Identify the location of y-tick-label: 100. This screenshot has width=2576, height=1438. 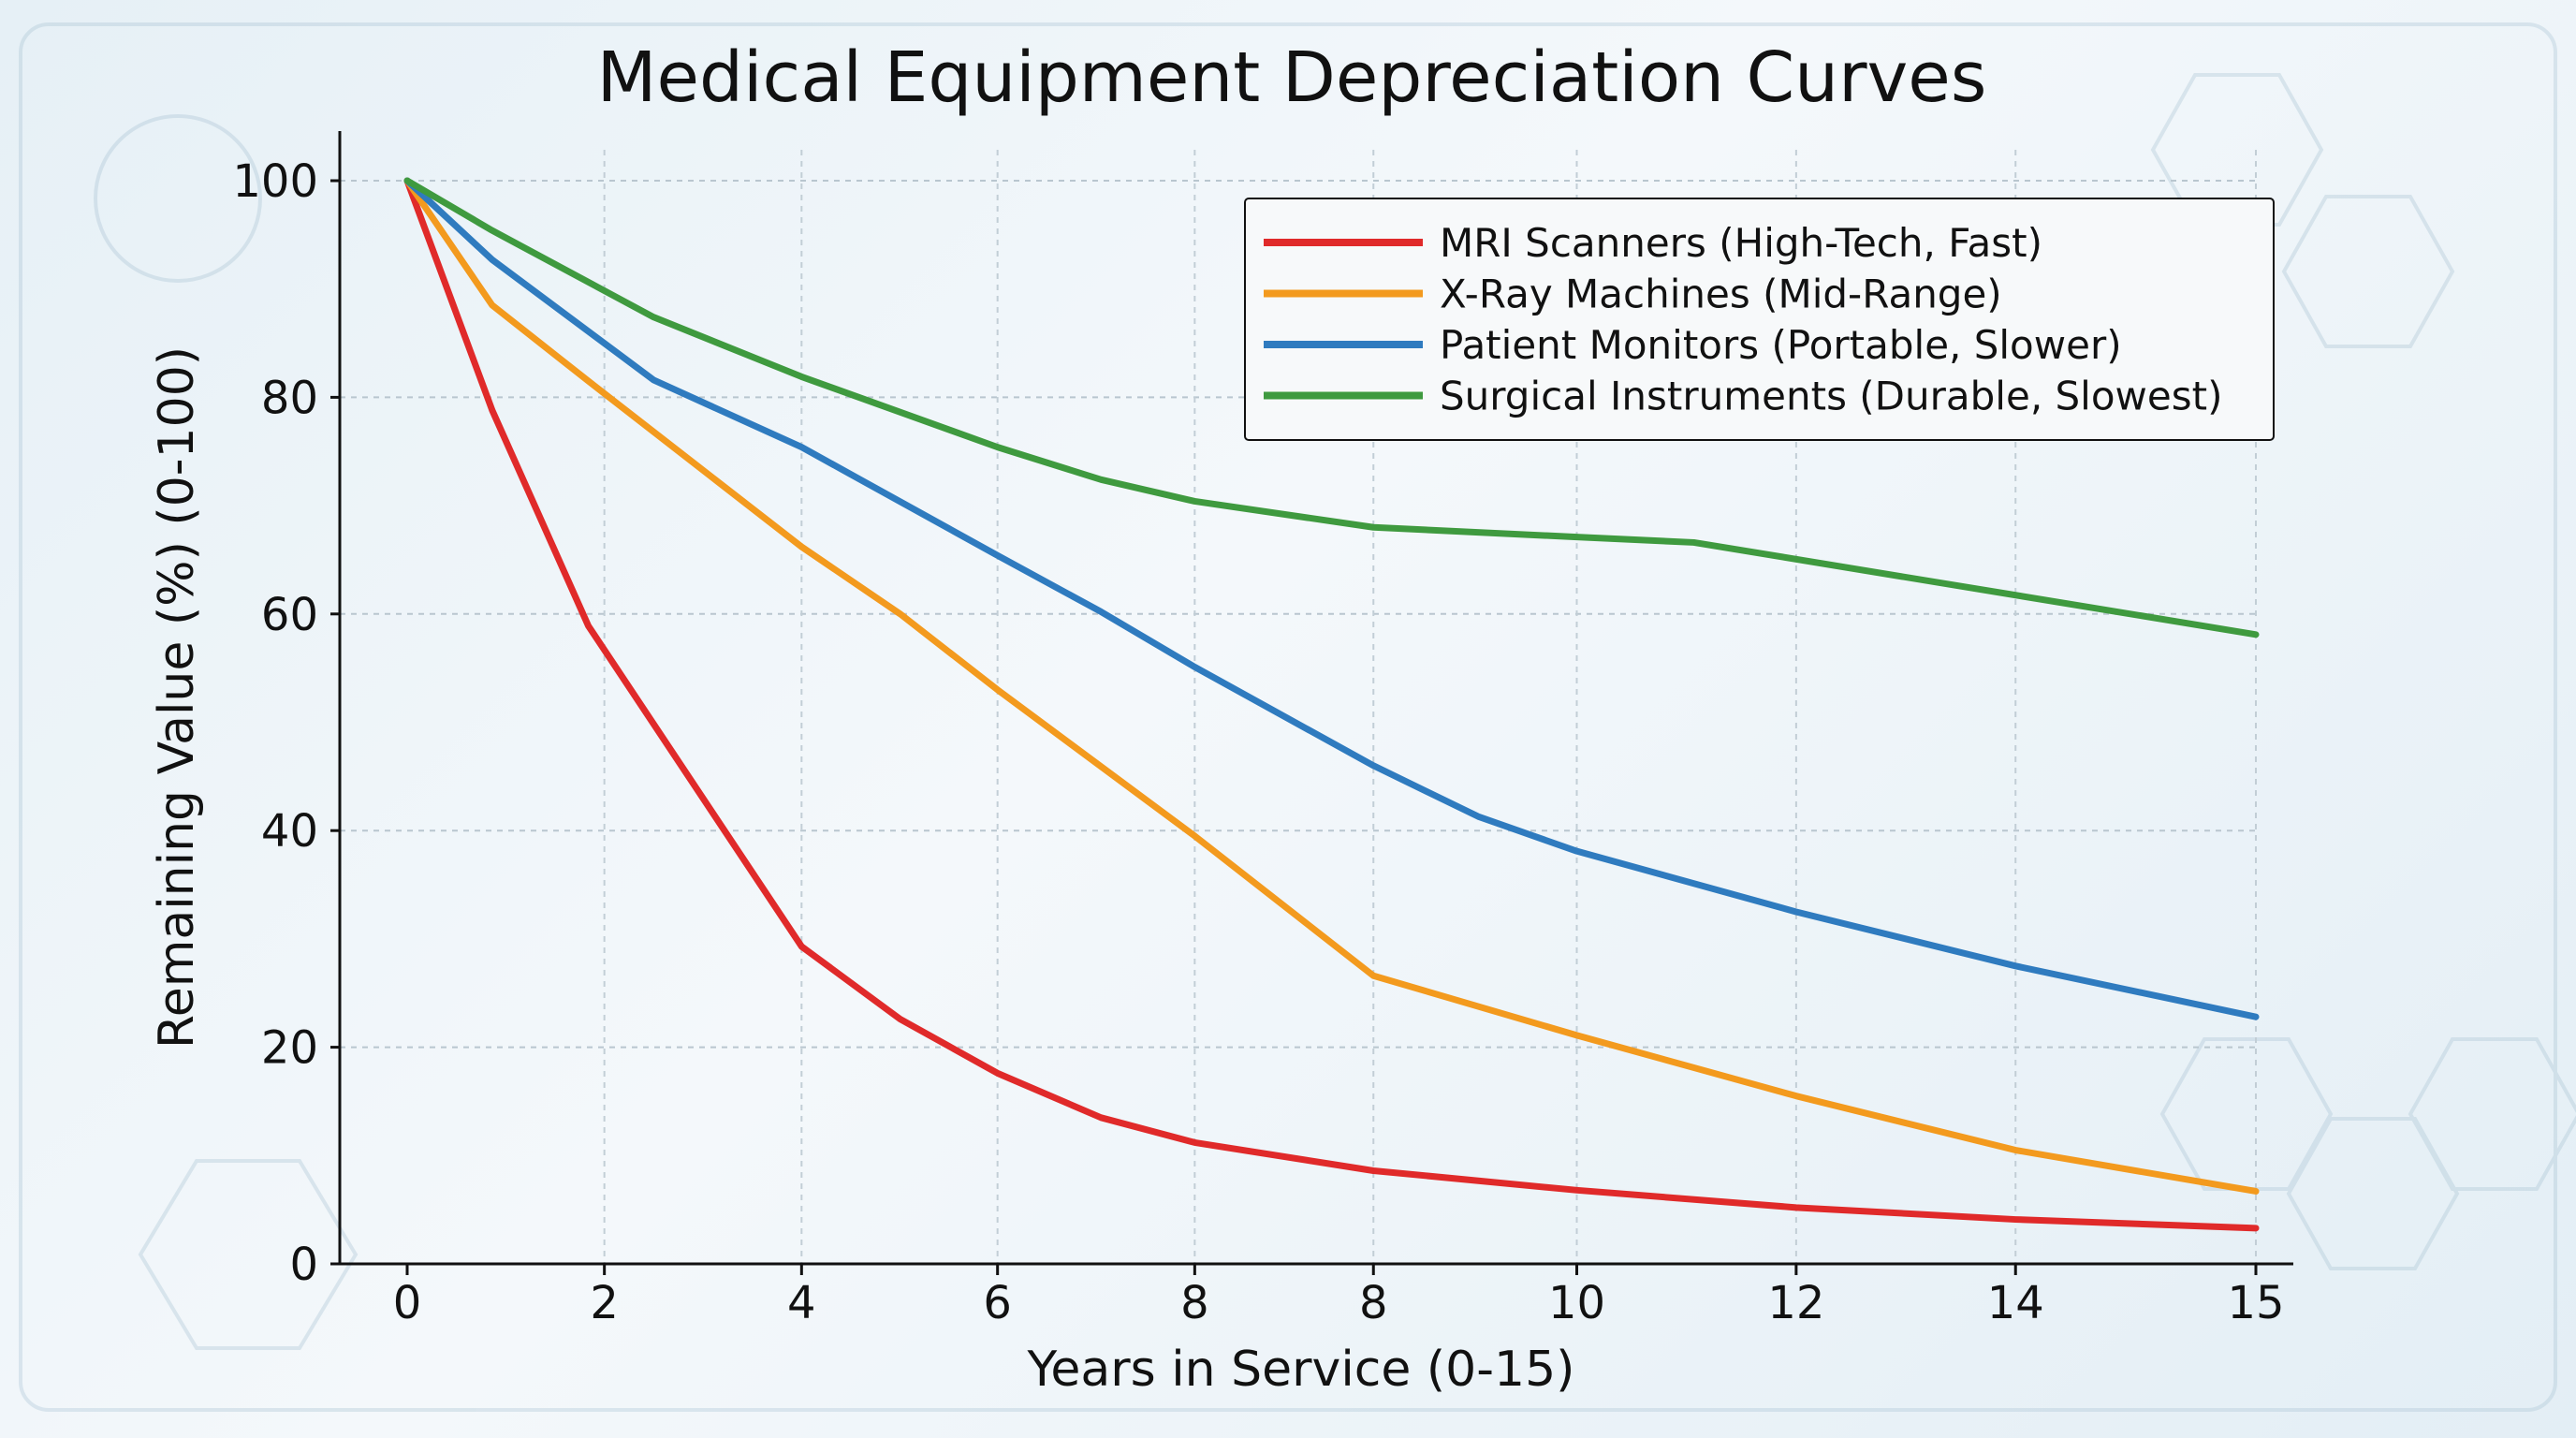
(275, 181).